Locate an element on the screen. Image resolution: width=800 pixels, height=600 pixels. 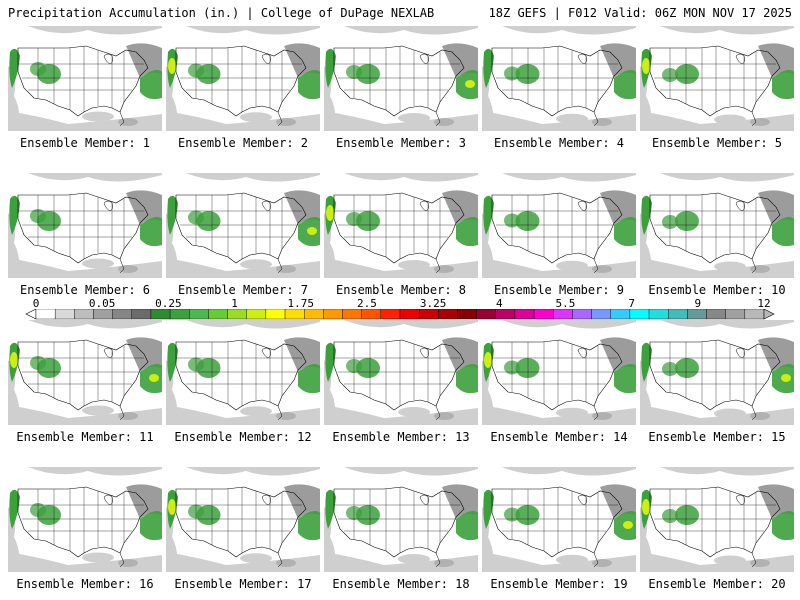
ensemble-panel: Ensemble Member: 20 is located at coordinates (717, 529).